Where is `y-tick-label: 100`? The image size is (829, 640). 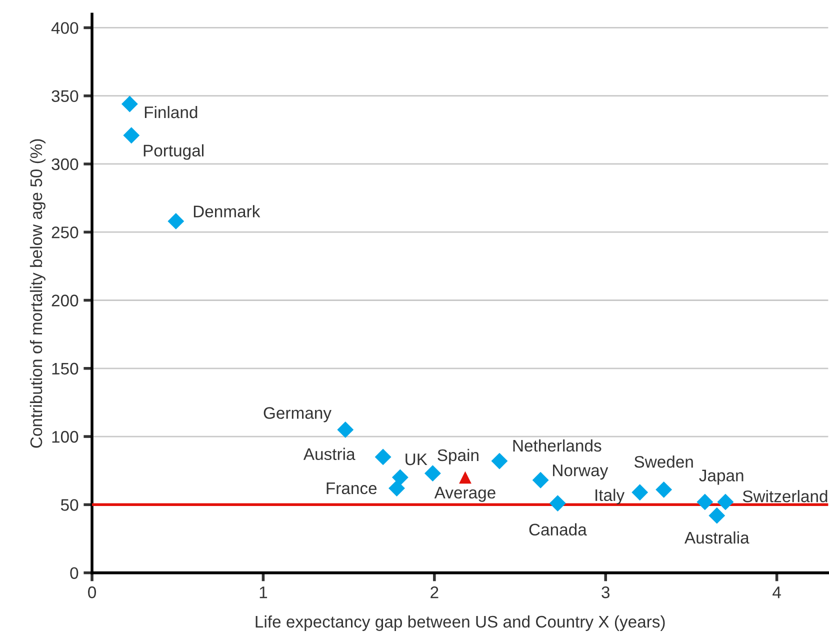 y-tick-label: 100 is located at coordinates (65, 436).